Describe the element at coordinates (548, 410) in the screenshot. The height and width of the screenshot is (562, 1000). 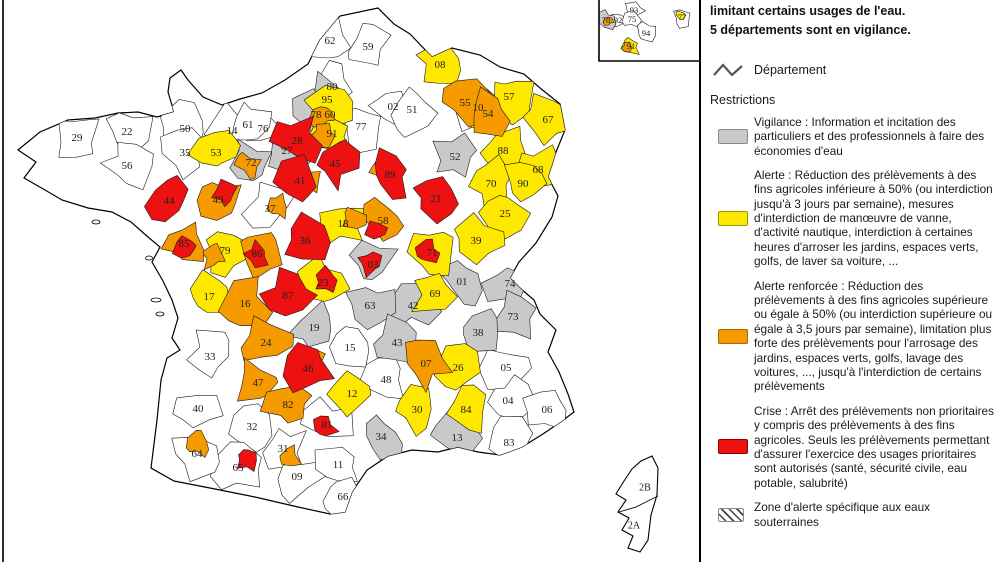
I see `department-label-06: 06` at that location.